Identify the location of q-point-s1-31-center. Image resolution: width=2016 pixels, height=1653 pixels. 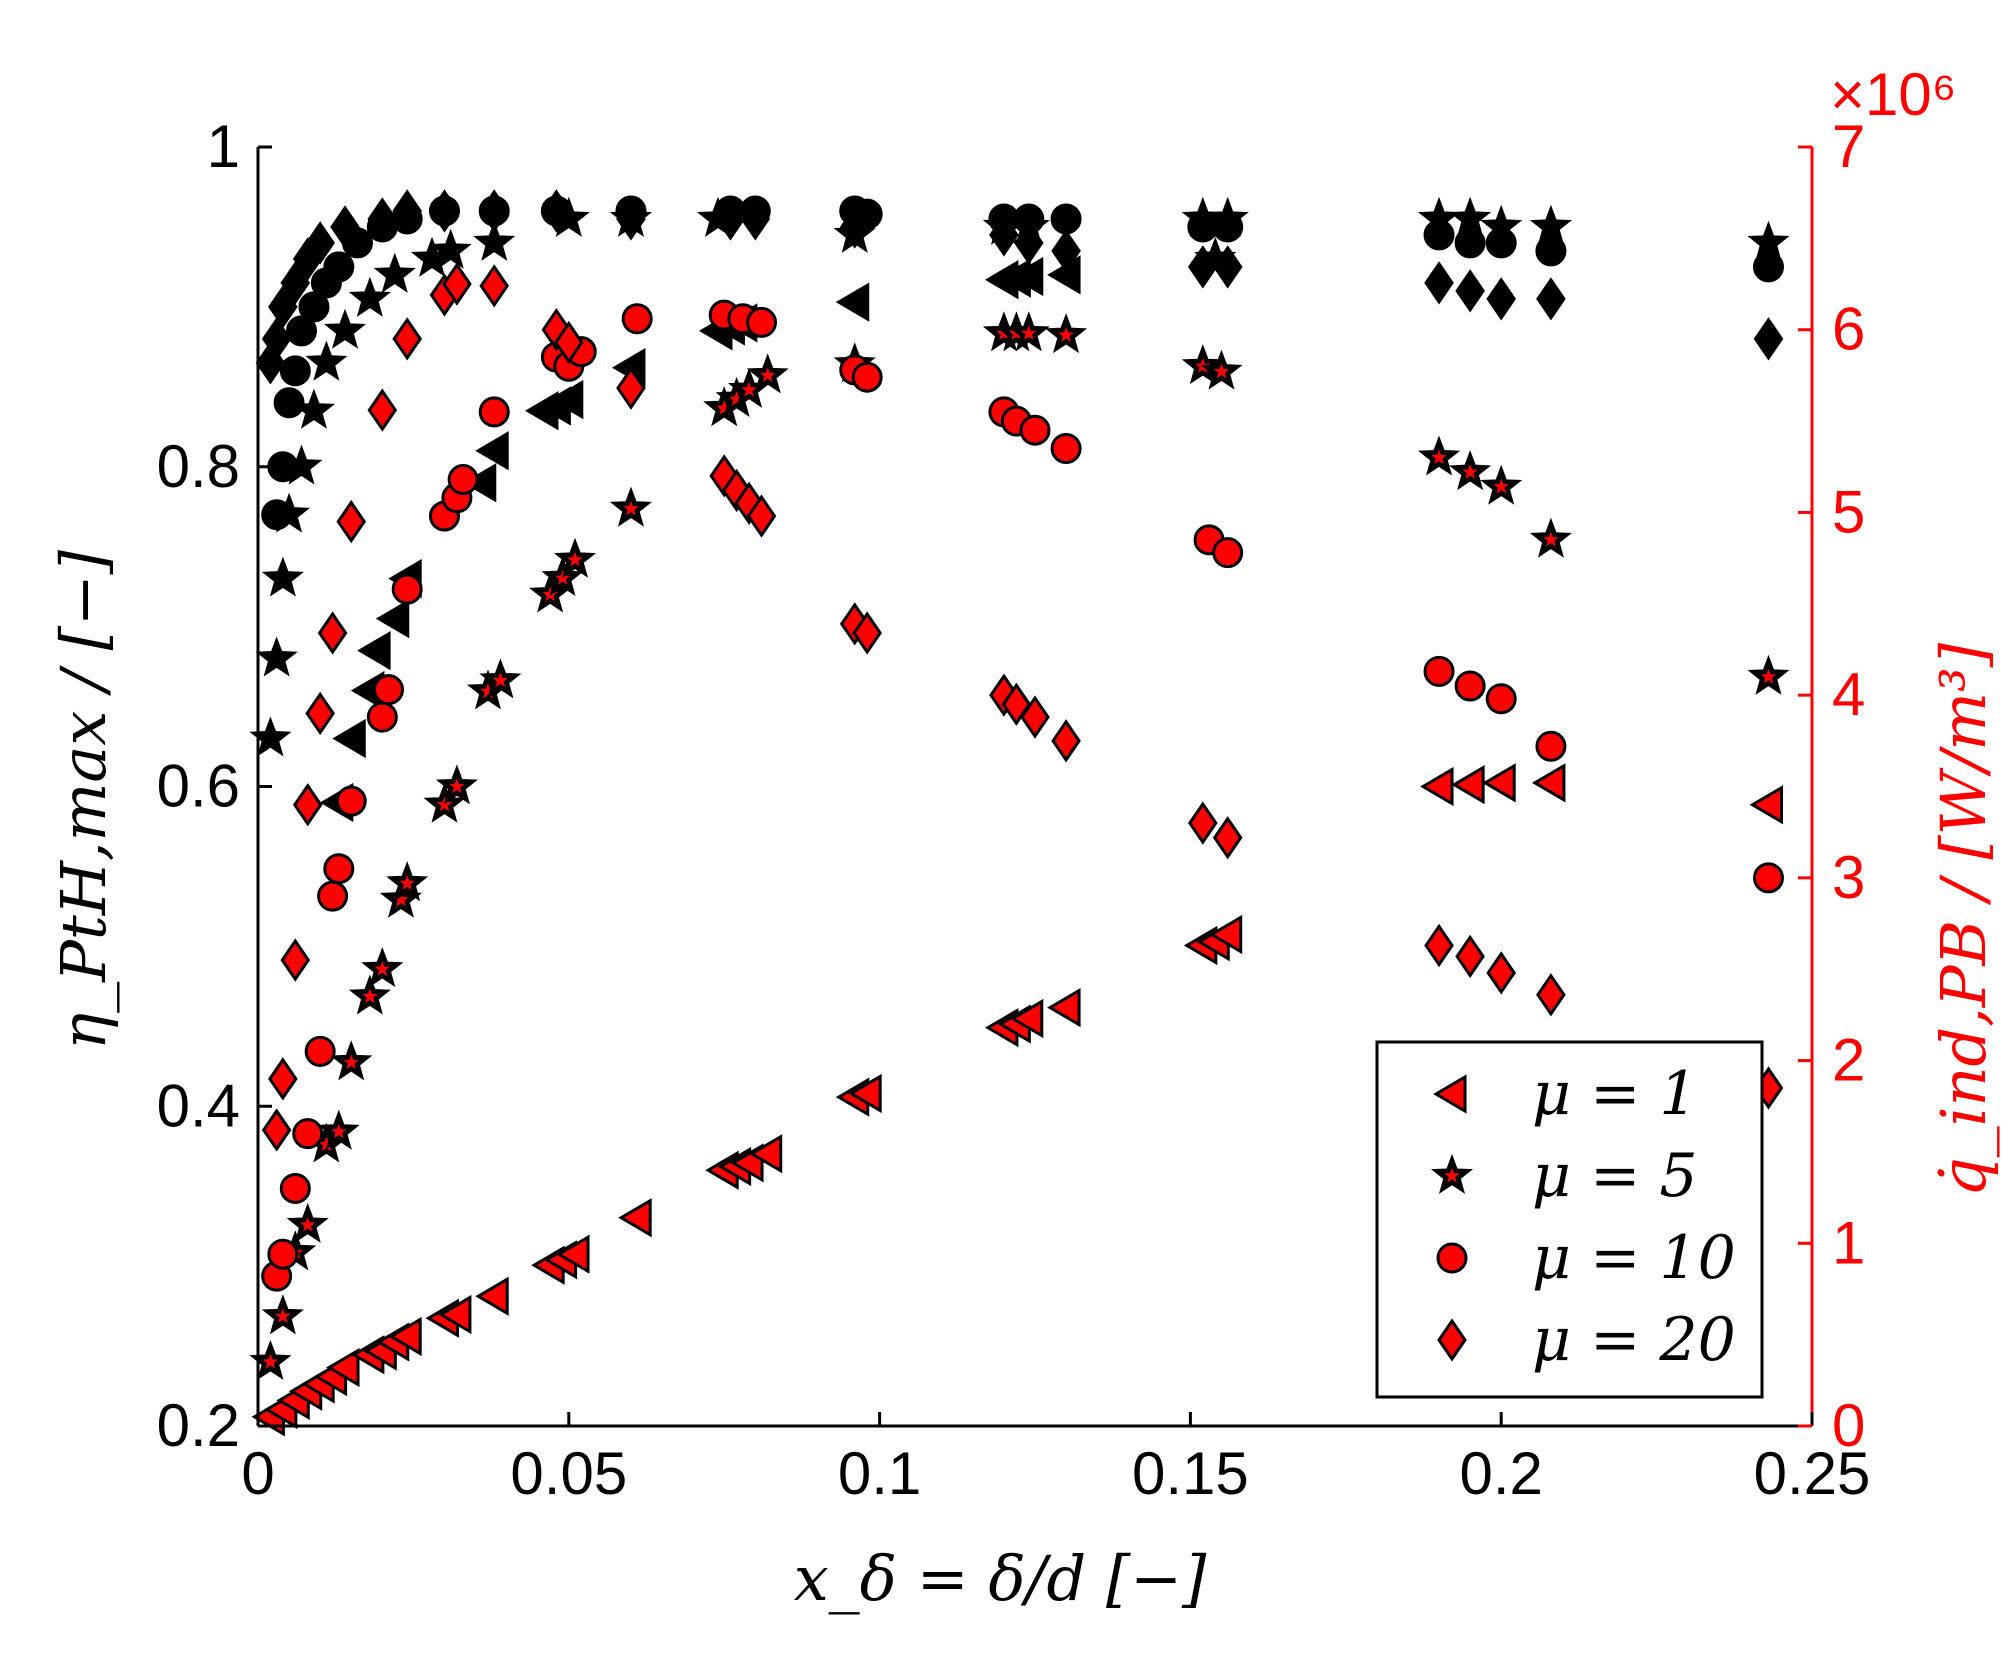
(1470, 471).